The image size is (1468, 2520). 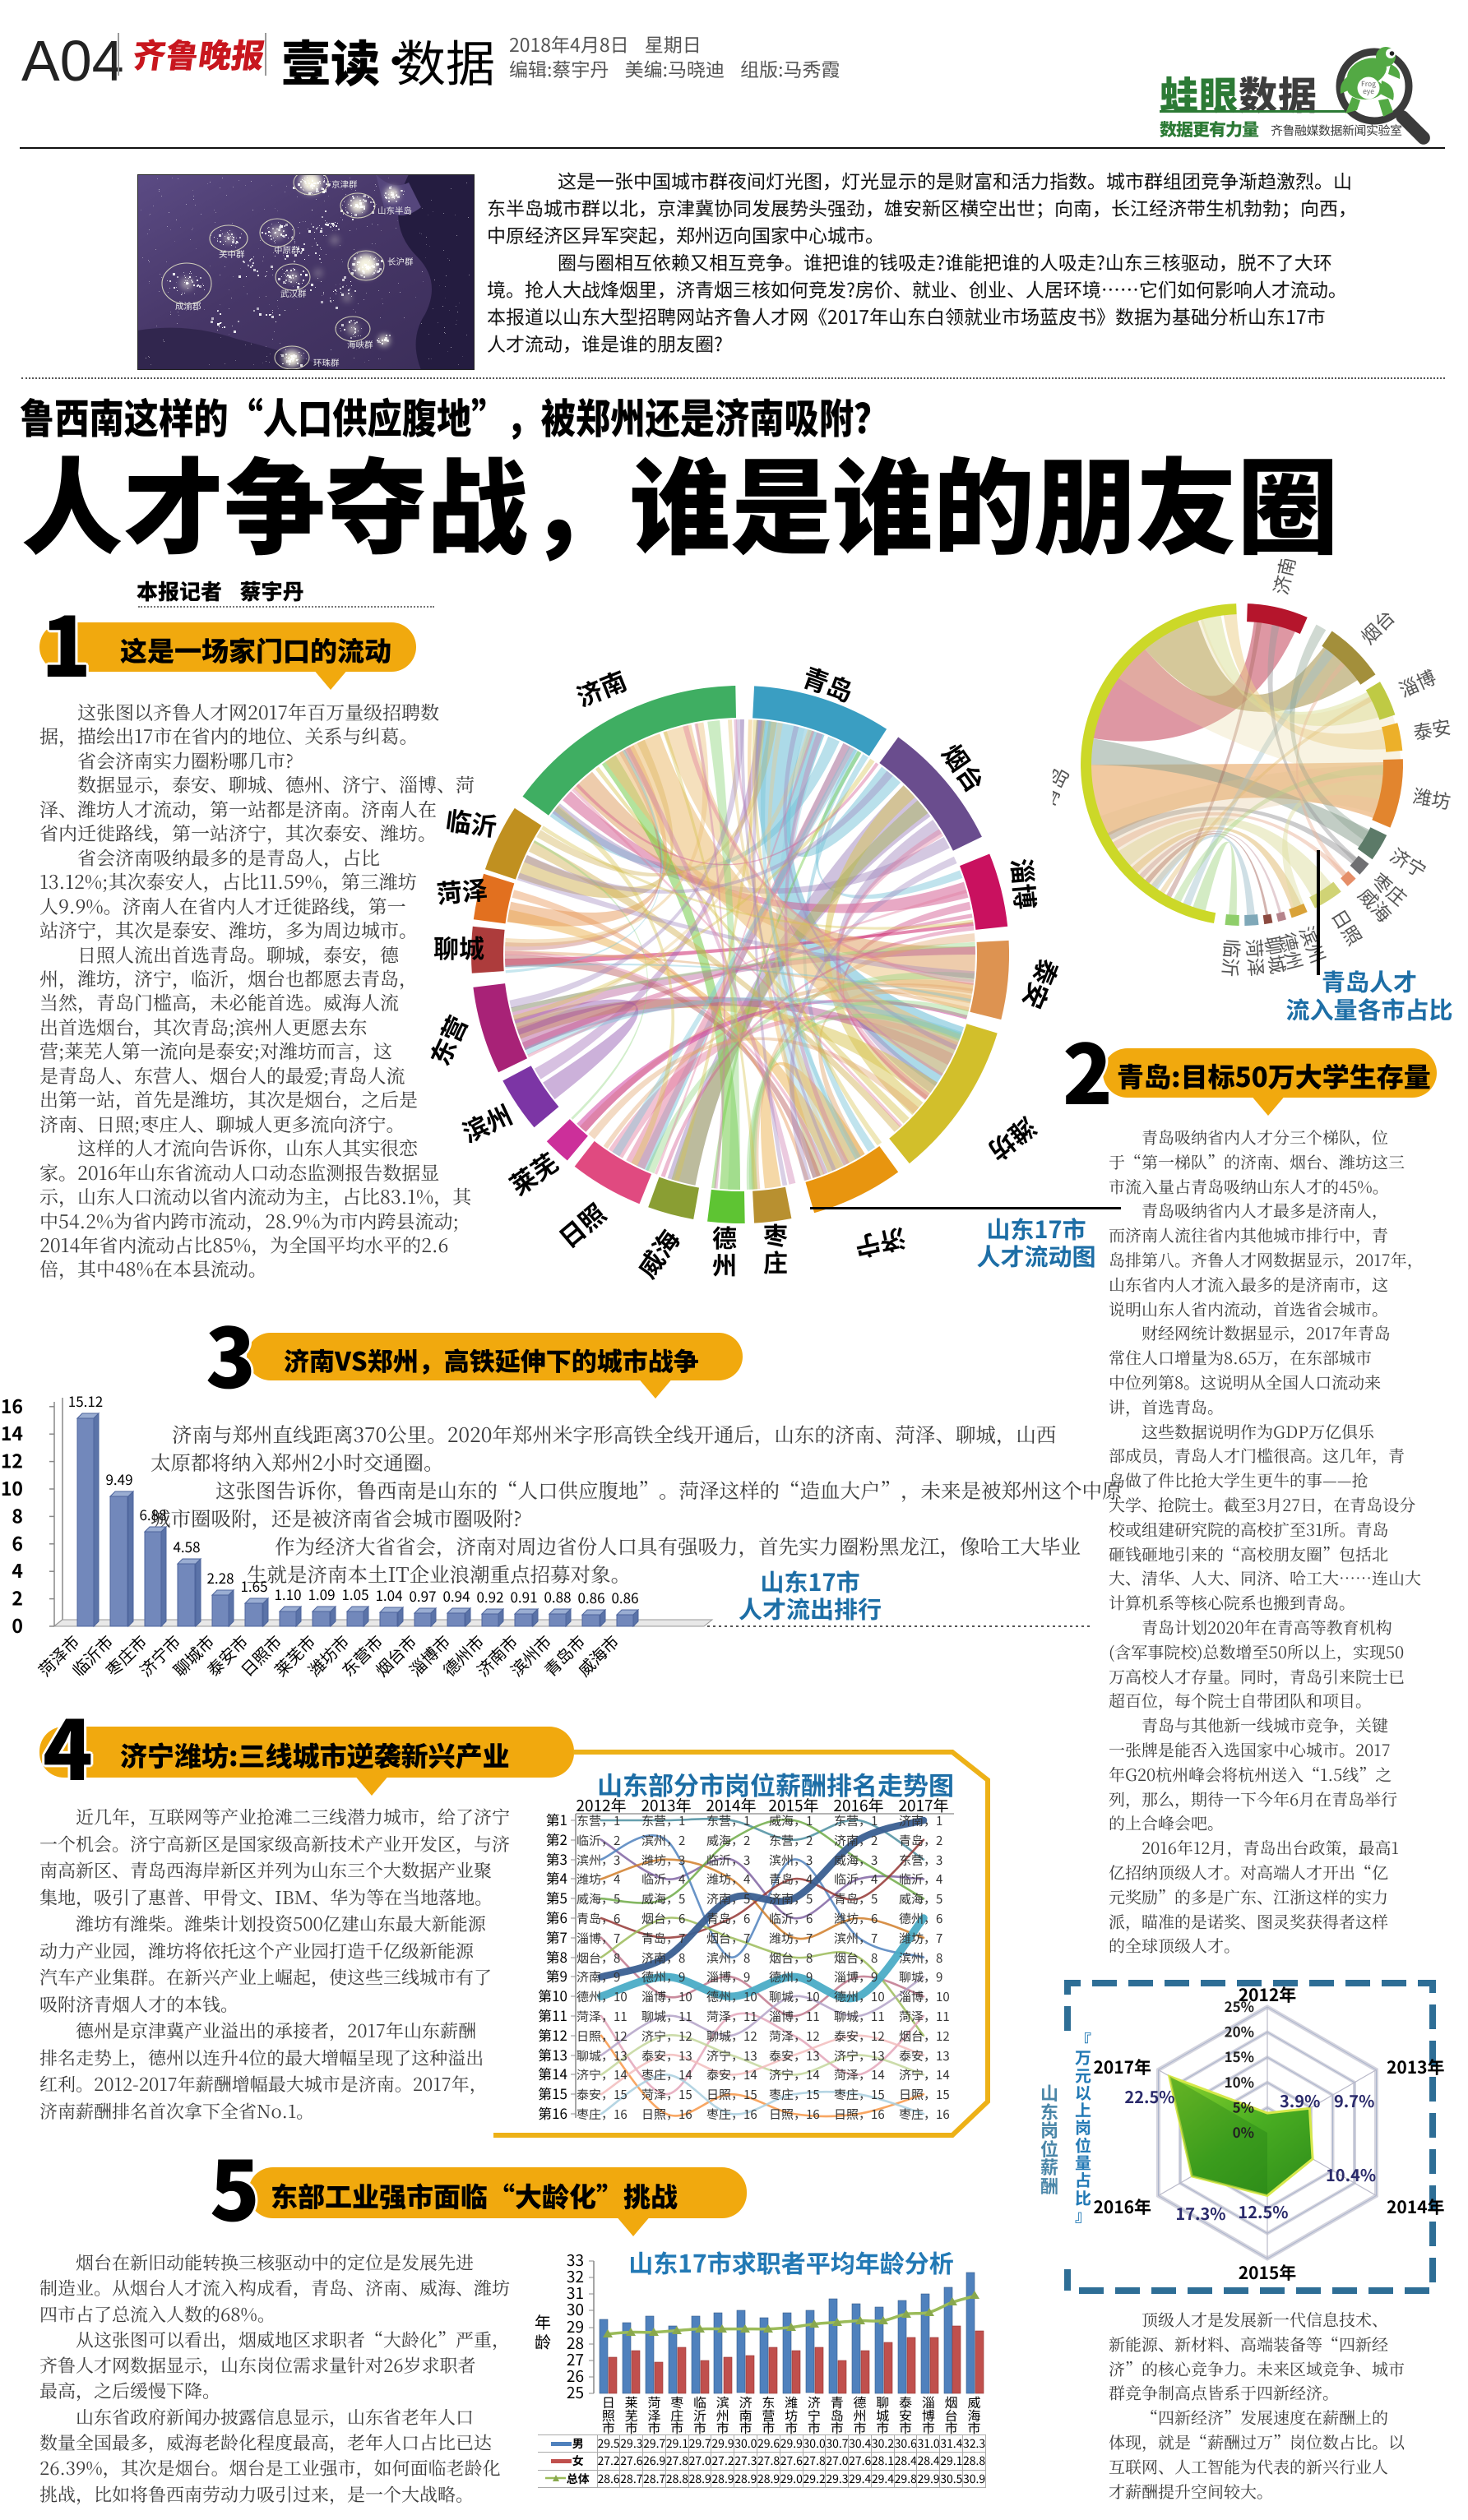 What do you see at coordinates (581, 1224) in the screenshot?
I see `svg-text: 日照` at bounding box center [581, 1224].